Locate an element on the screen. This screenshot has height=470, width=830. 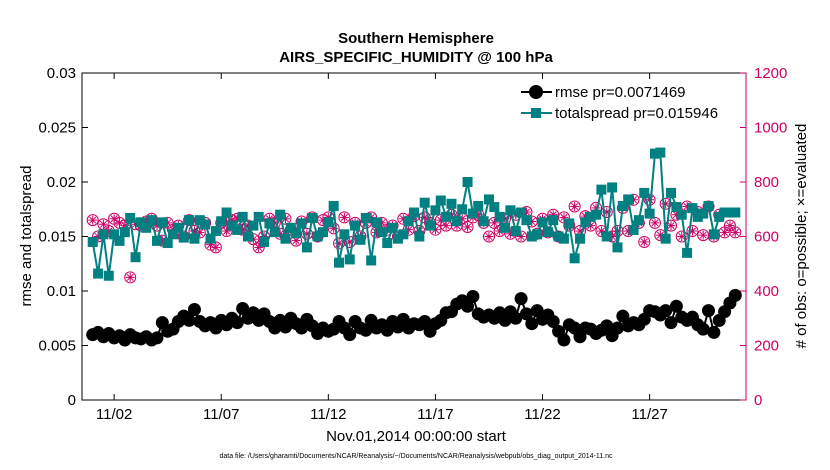
y-axis-label: rmse and totalspread is located at coordinates (26, 236).